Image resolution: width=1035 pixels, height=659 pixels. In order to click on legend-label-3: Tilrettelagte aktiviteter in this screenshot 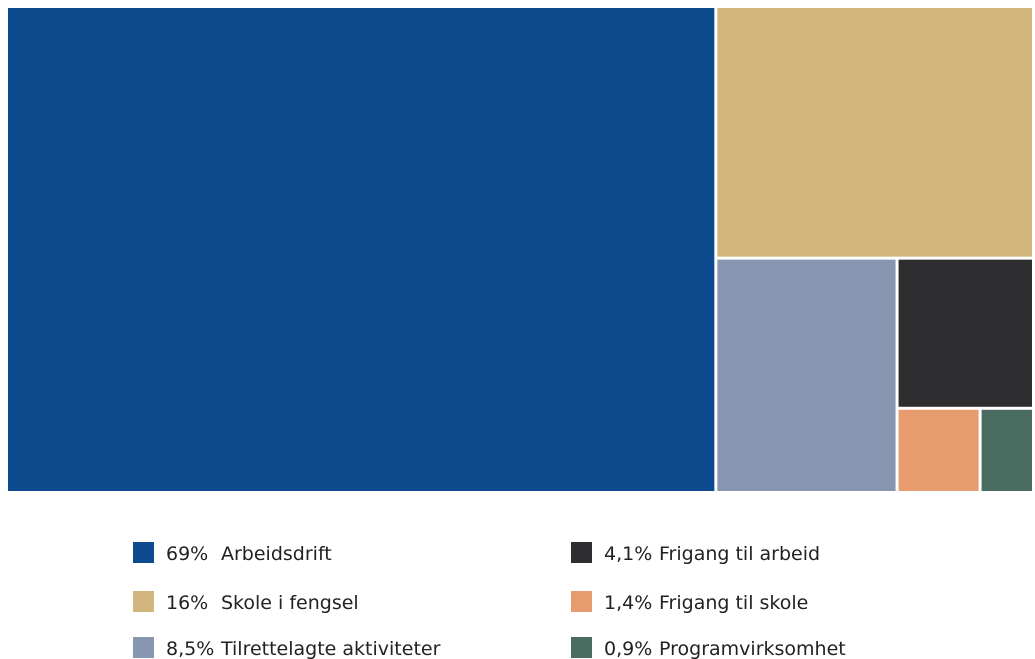, I will do `click(330, 648)`.